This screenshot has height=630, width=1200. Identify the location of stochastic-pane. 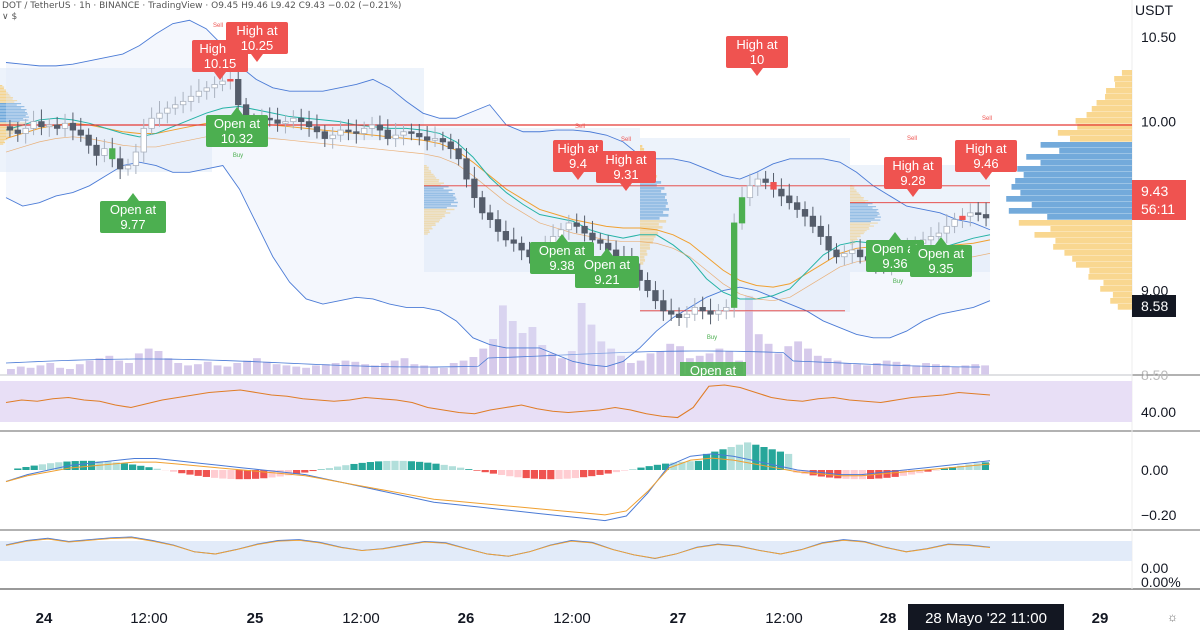
(566, 548).